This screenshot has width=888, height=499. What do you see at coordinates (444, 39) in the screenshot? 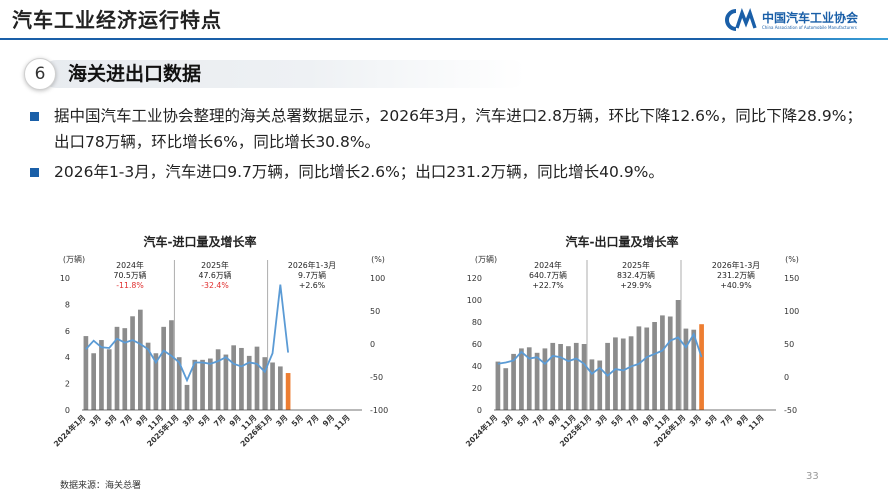
I see `header-divider` at bounding box center [444, 39].